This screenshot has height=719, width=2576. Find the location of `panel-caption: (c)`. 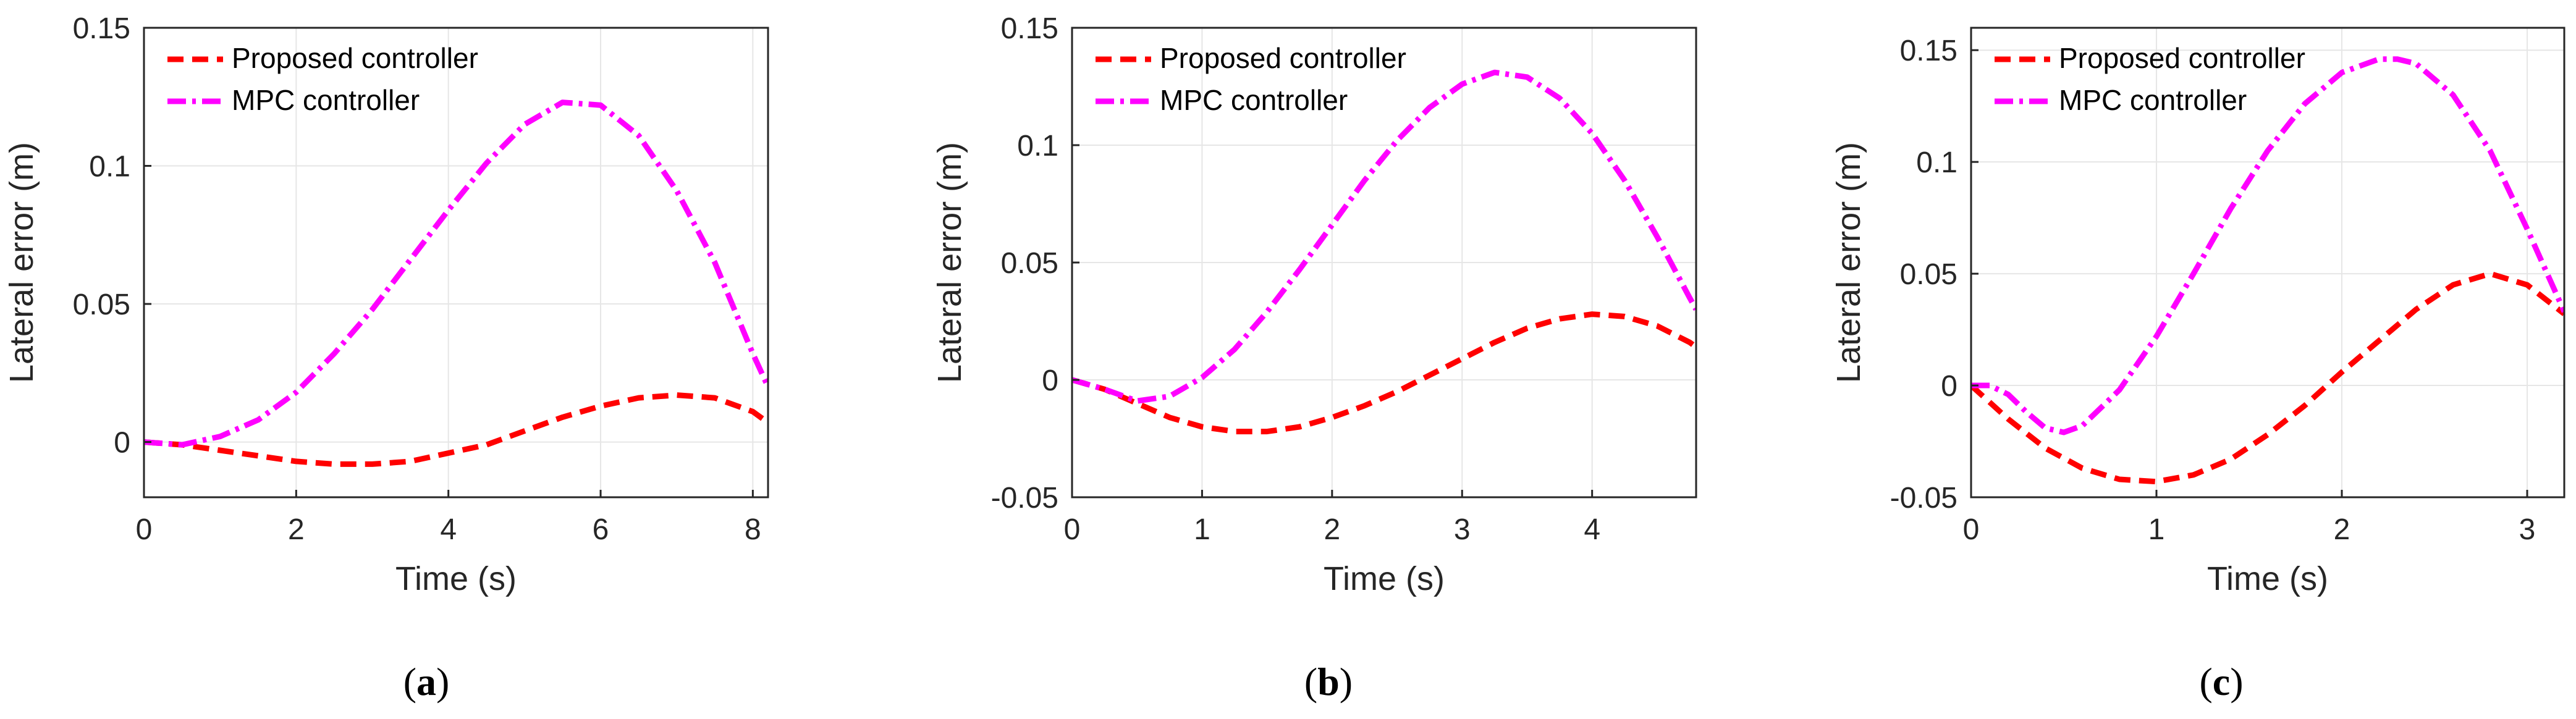

panel-caption: (c) is located at coordinates (2221, 682).